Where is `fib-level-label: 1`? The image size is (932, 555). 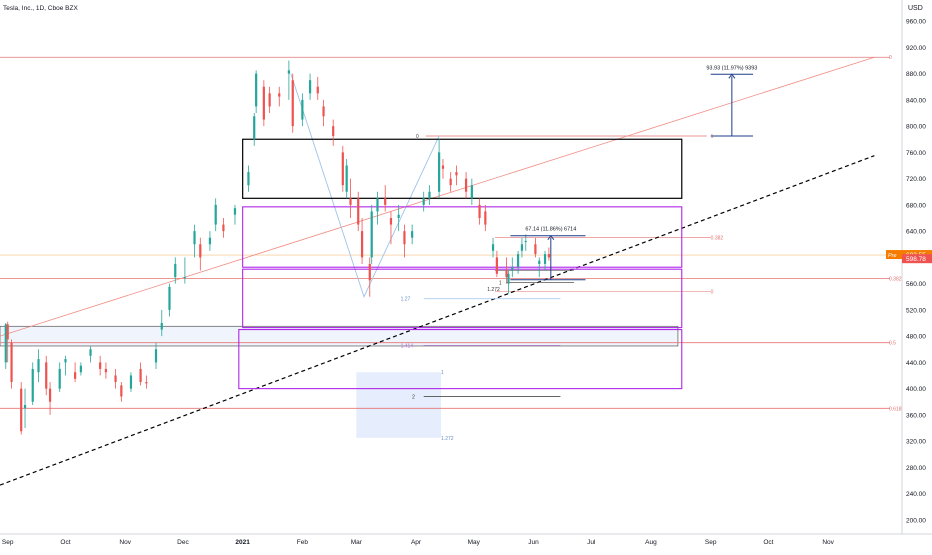 fib-level-label: 1 is located at coordinates (712, 137).